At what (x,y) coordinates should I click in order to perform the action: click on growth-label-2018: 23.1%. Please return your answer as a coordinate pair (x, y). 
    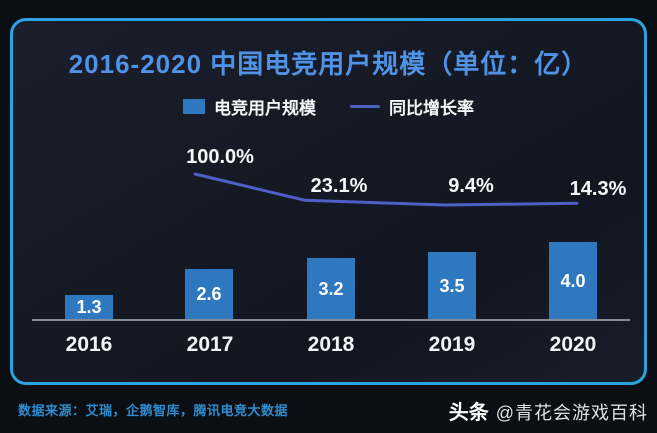
    Looking at the image, I should click on (339, 186).